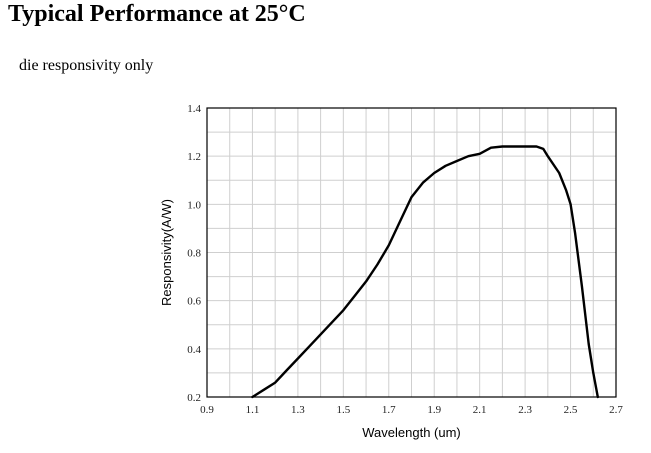 This screenshot has width=651, height=453. I want to click on page-subheading: die responsivity only, so click(86, 65).